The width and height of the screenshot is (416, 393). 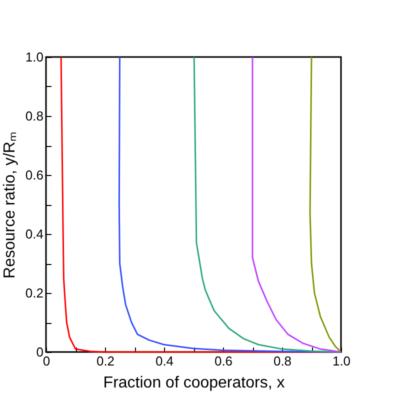 I want to click on y-tick-label: 0.8, so click(x=34, y=116).